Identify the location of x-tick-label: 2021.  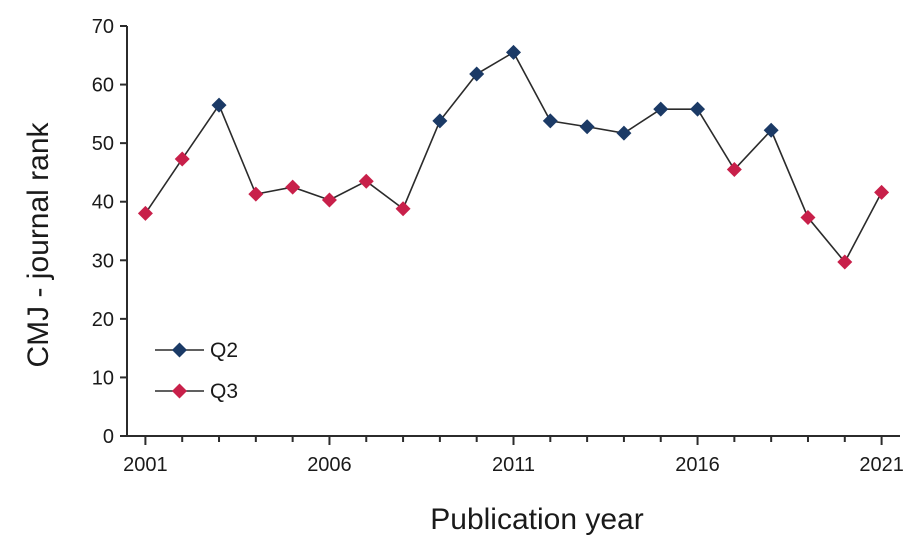
(881, 465).